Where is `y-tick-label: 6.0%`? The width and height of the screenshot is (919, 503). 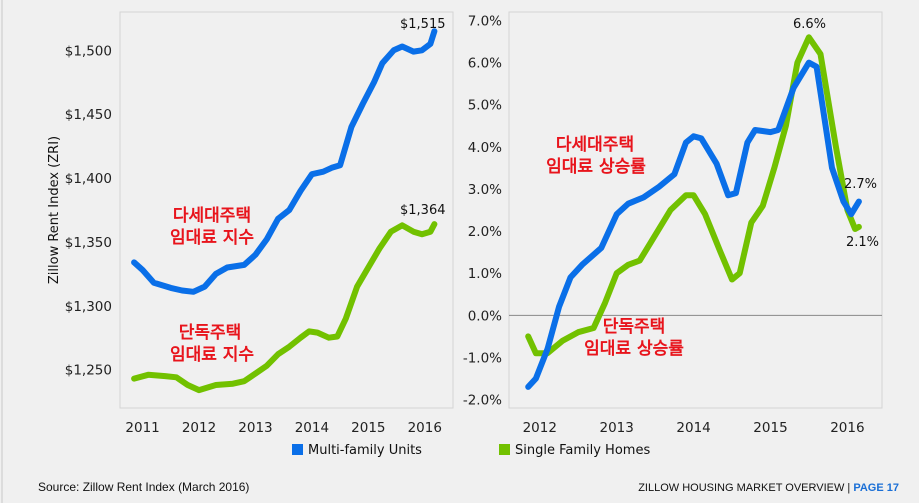 y-tick-label: 6.0% is located at coordinates (485, 64).